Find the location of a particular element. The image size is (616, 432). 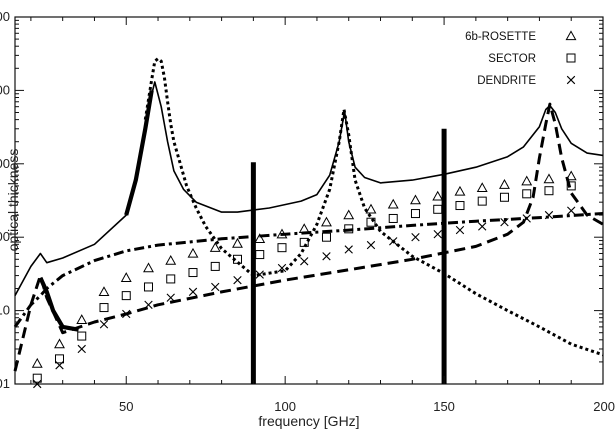

legend: 6b-ROSETTE SECTOR DENDRITE is located at coordinates (521, 58).